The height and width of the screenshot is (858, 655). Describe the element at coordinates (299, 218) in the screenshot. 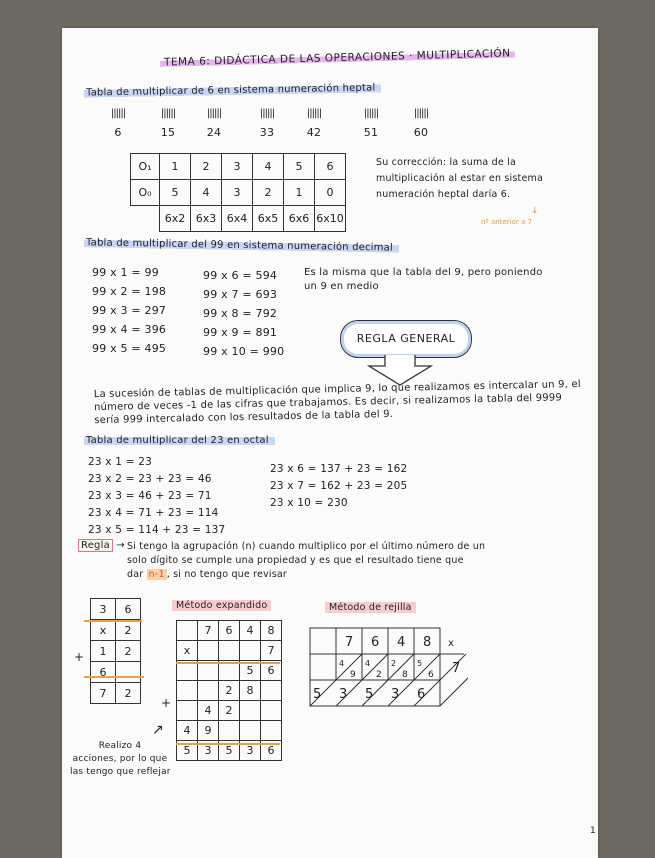

I see `table-cell: 6x6` at that location.